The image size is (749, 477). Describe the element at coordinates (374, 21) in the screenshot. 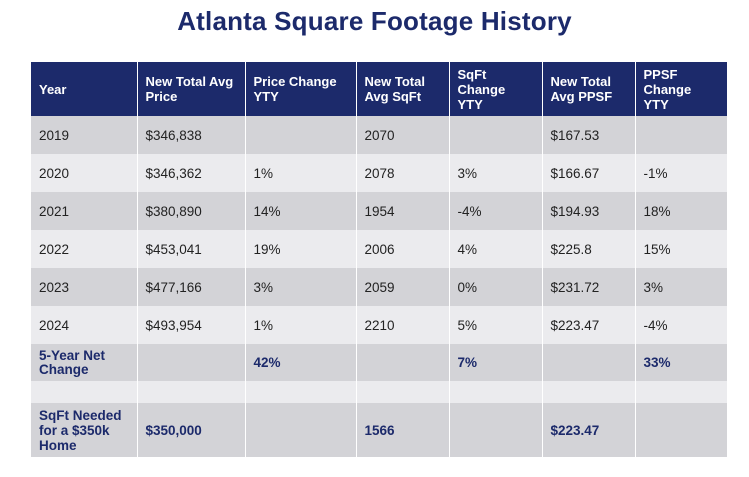

I see `page-title: Atlanta Square Footage History` at that location.